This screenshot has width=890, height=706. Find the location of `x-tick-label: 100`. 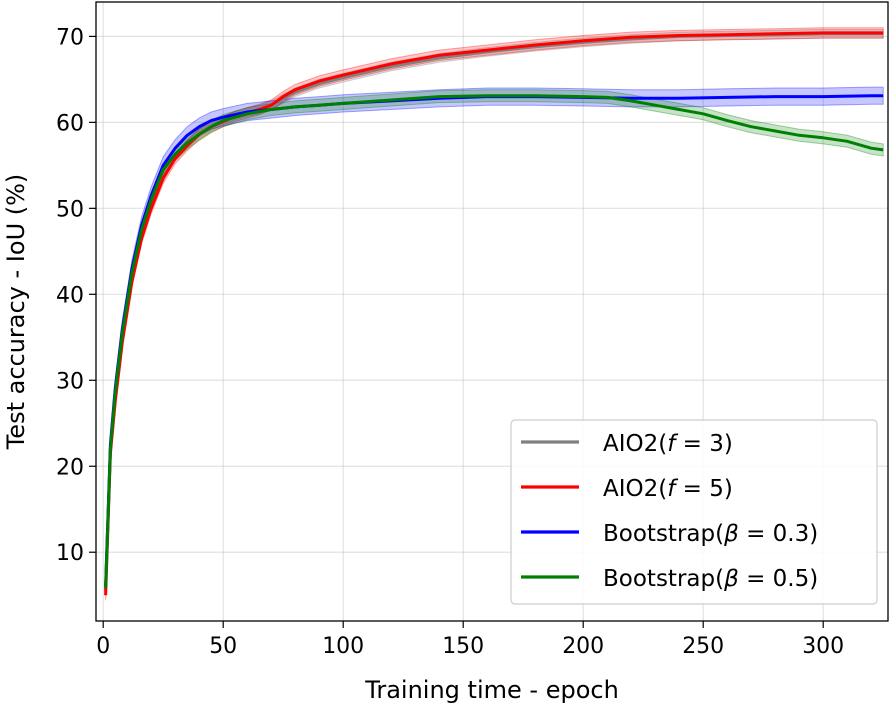

x-tick-label: 100 is located at coordinates (343, 646).